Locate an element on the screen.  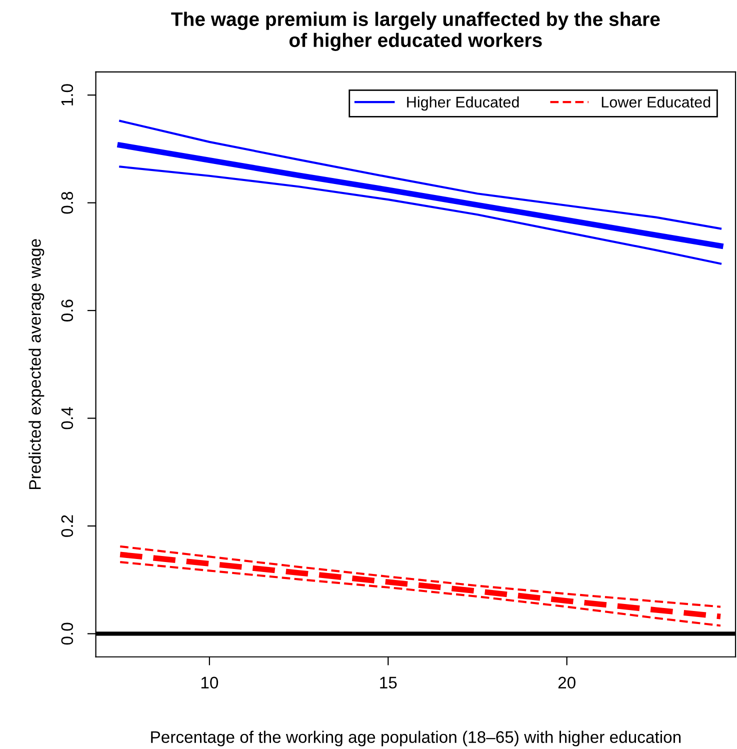
x-tick-label: 15 is located at coordinates (388, 682).